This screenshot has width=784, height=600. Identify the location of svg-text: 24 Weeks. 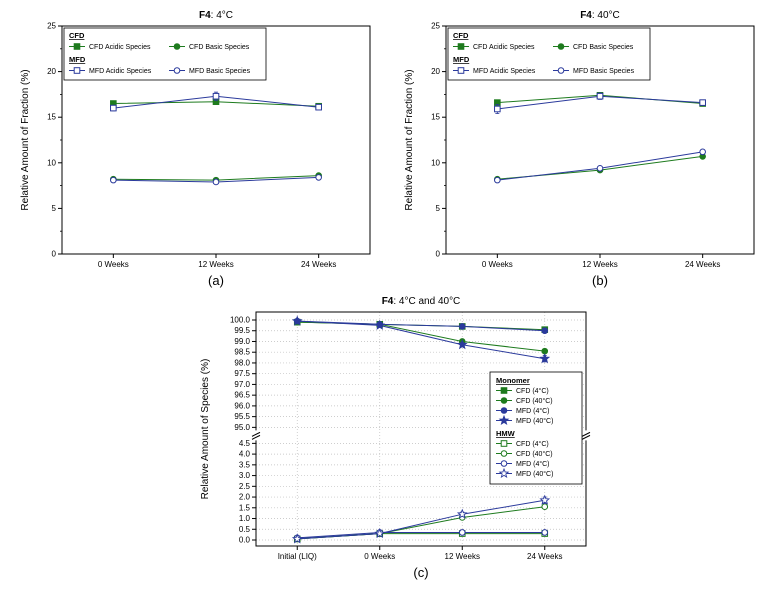
(702, 264).